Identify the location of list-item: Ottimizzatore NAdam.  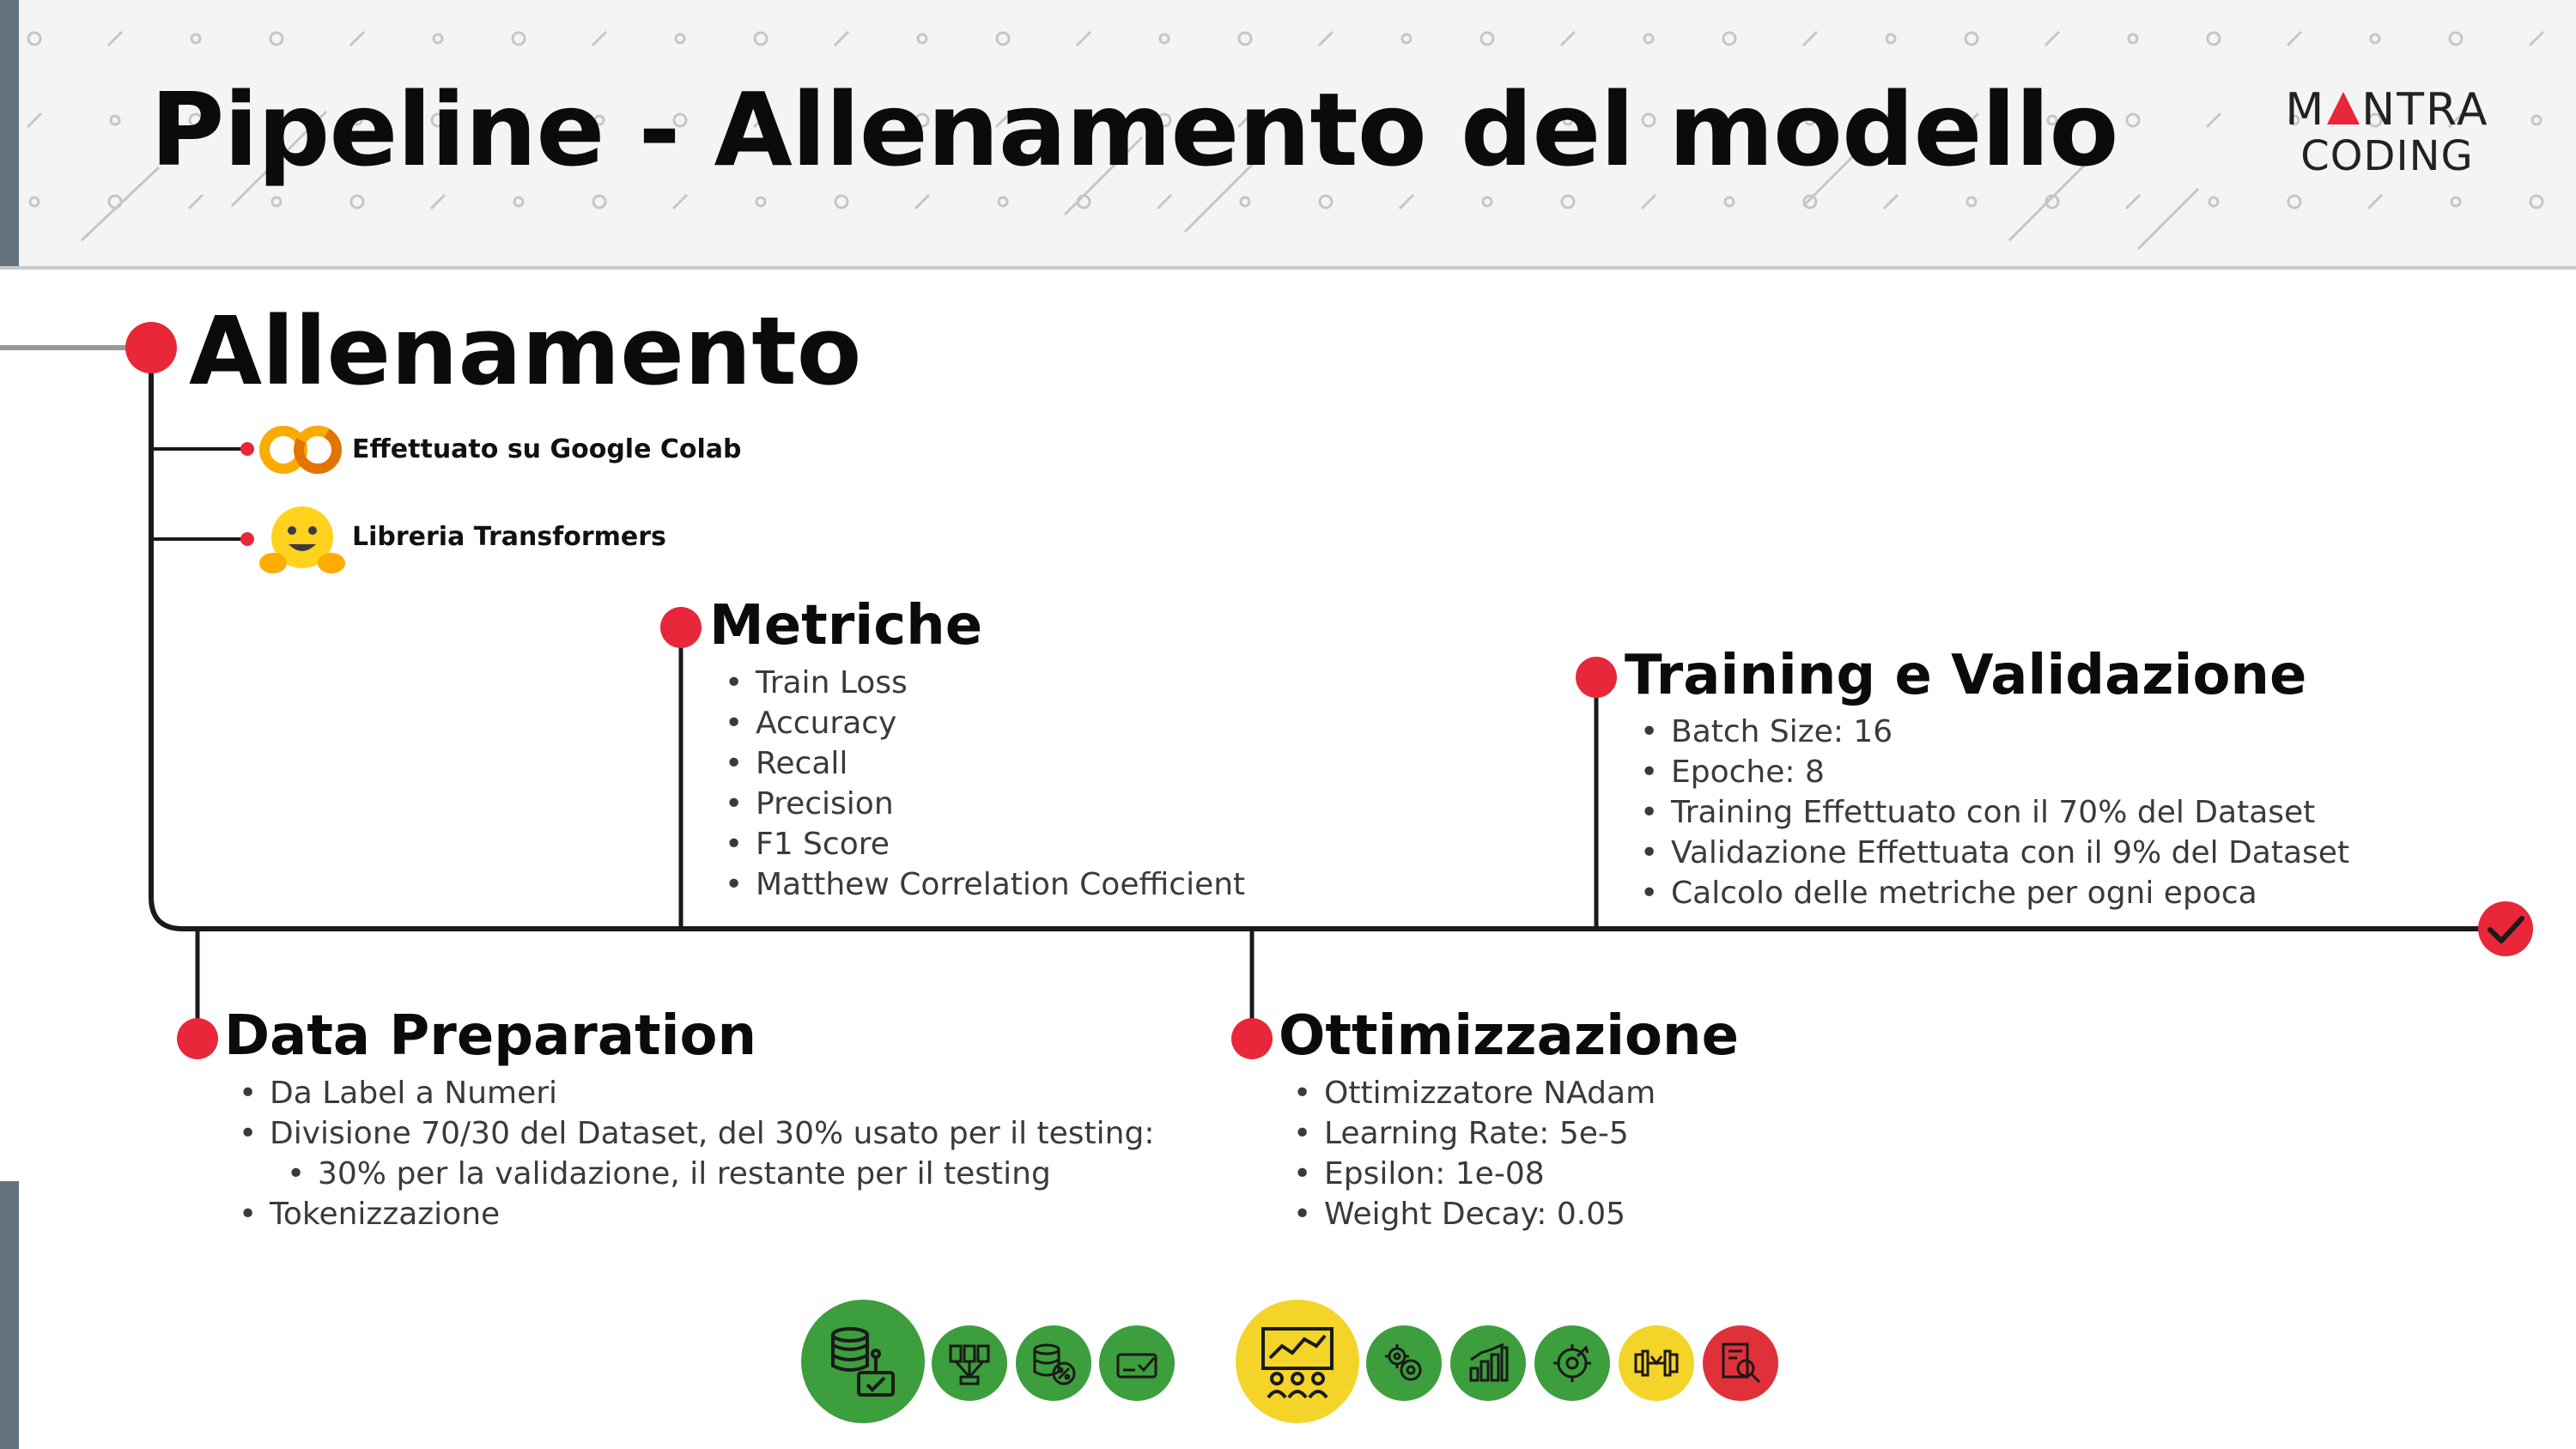
(1474, 1093).